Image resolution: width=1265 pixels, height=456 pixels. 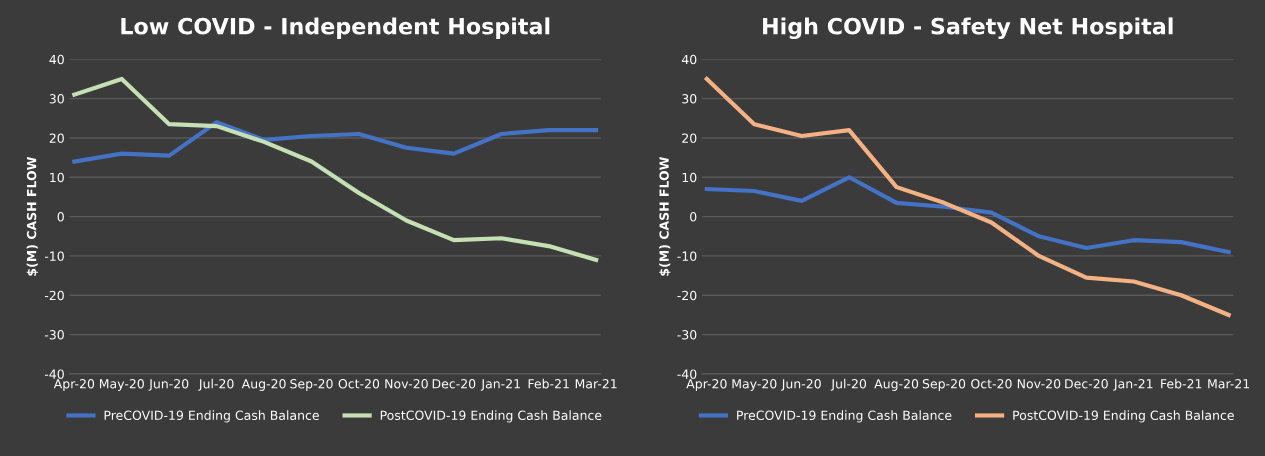 What do you see at coordinates (968, 28) in the screenshot?
I see `chart-title: High COVID - Safety Net Hospital` at bounding box center [968, 28].